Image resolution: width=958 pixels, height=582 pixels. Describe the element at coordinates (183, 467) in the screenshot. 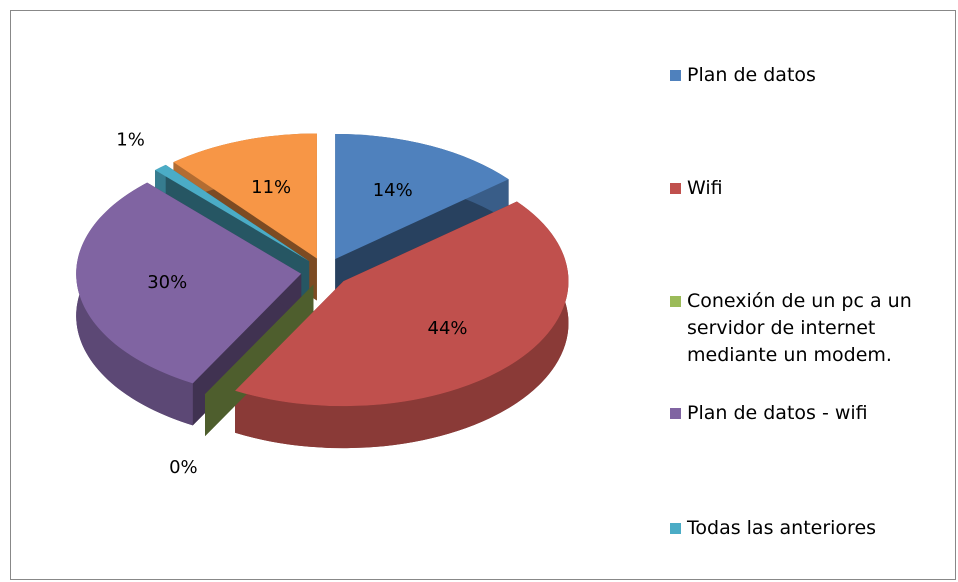

I see `data-label: 0%` at that location.